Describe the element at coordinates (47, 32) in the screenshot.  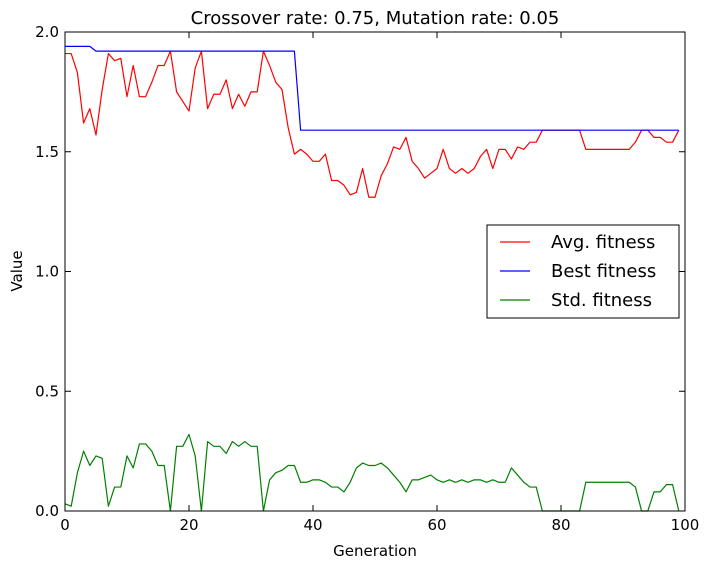
I see `y-tick-label: 2.0` at that location.